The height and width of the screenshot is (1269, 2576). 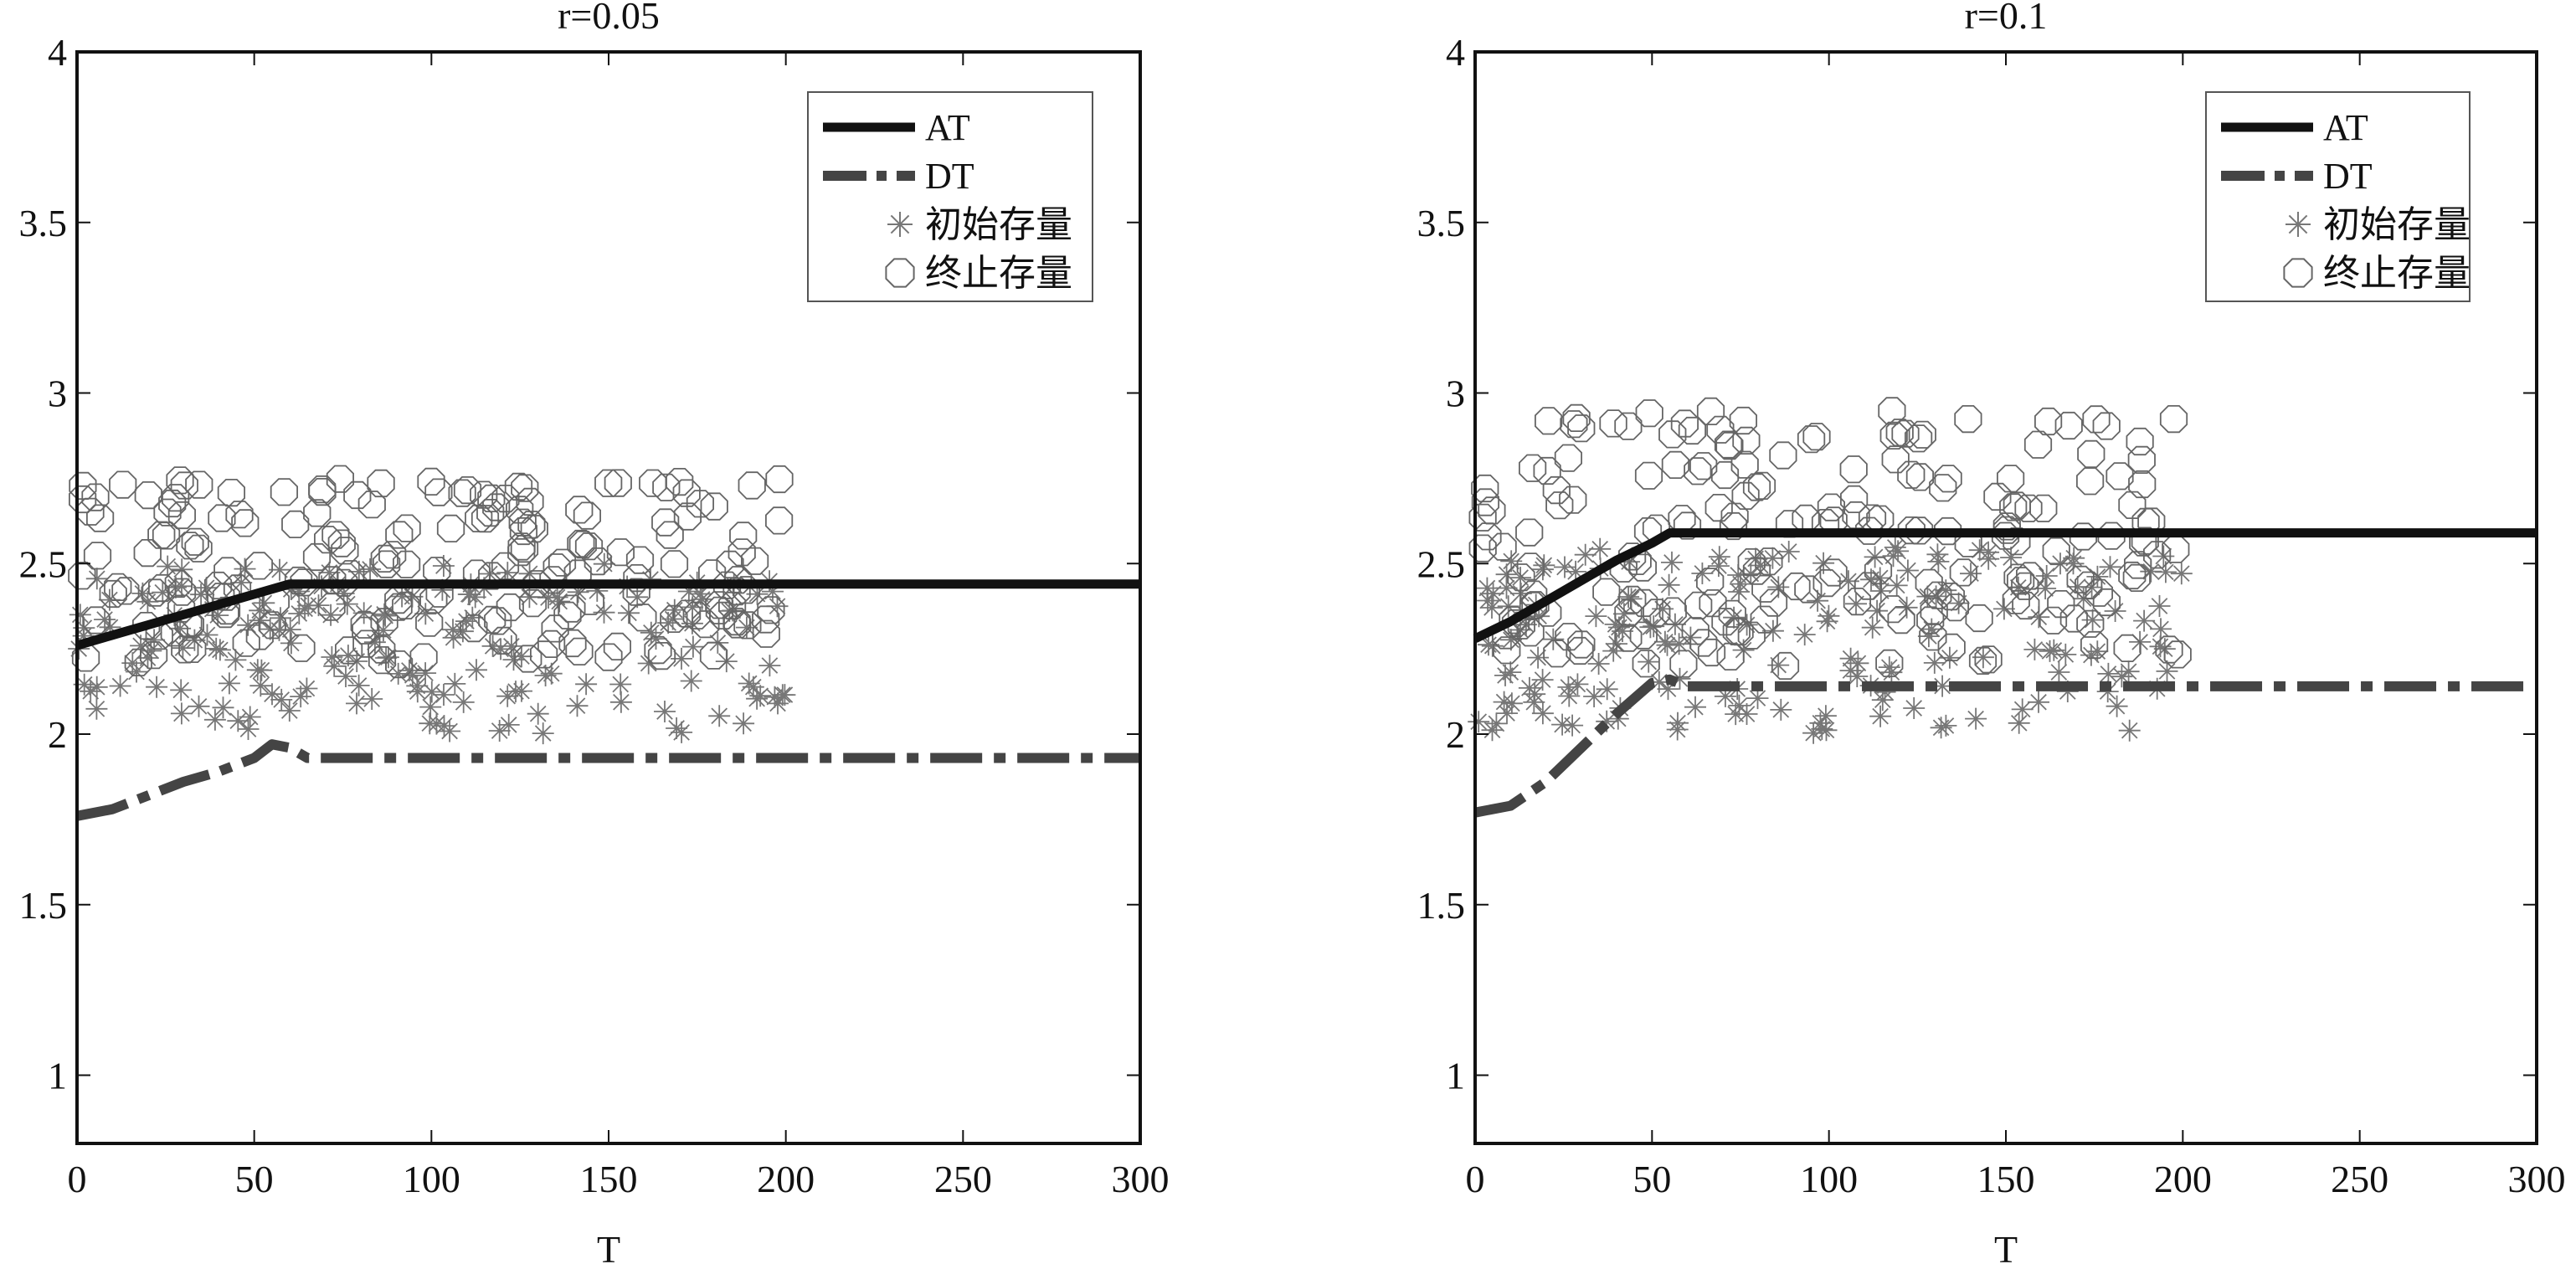 I want to click on x-tick-label: 250, so click(x=2359, y=1179).